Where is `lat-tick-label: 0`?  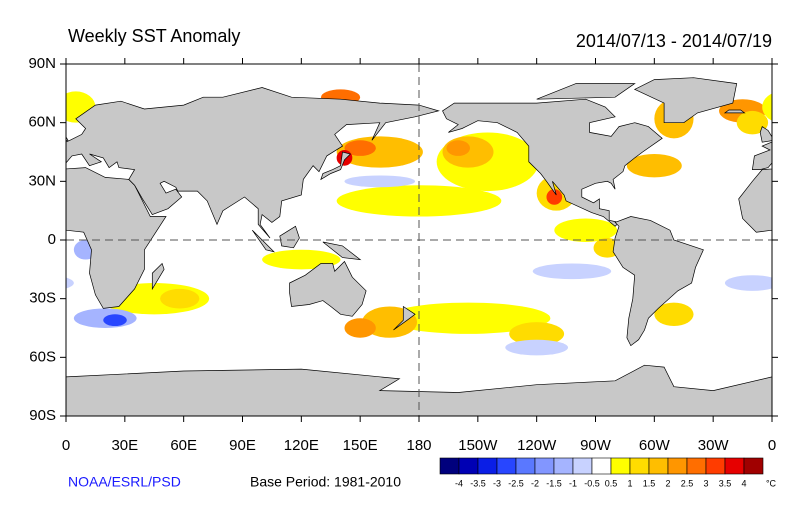
lat-tick-label: 0 is located at coordinates (52, 239).